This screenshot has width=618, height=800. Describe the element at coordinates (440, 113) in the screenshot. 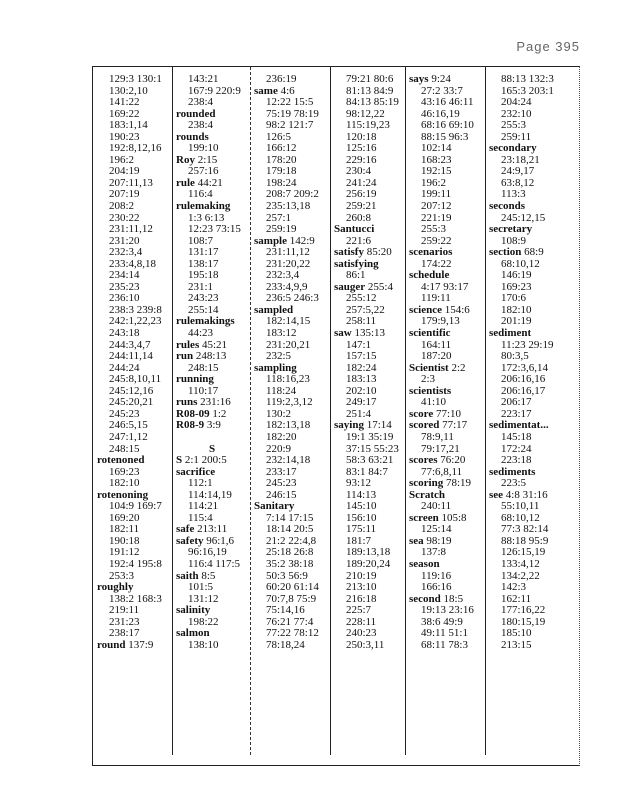

I see `page-line-refs: 46:16,19` at that location.